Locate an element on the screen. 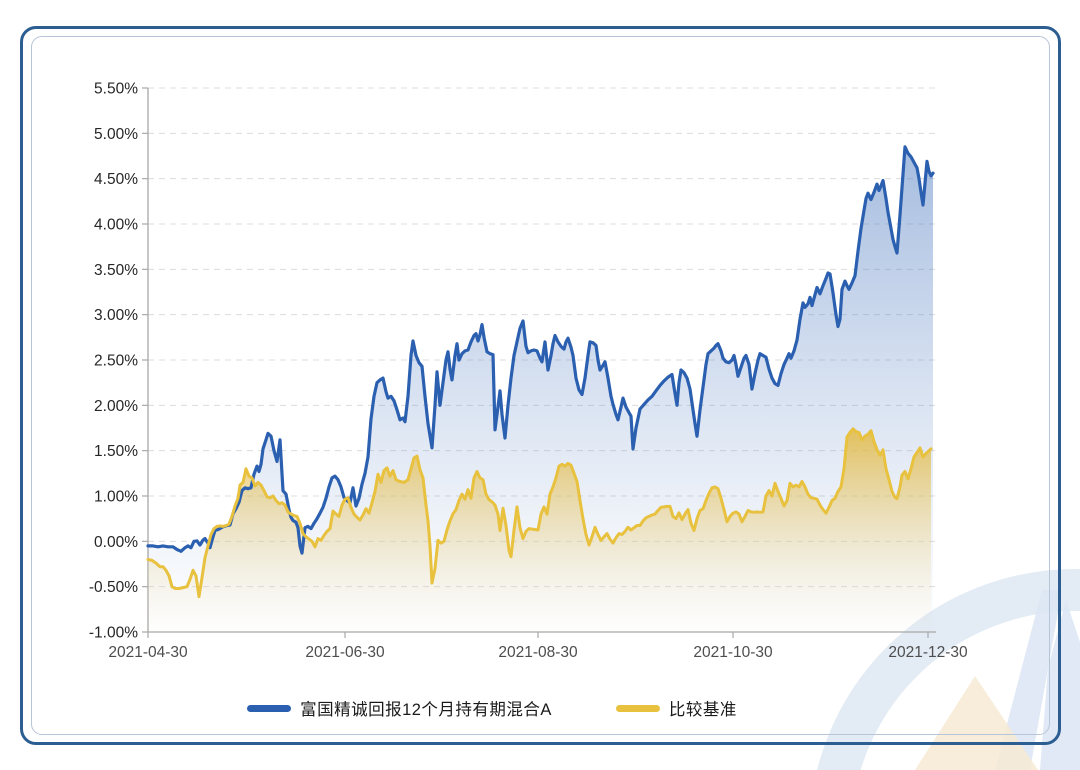  y-axis-tick-label: 1.00% is located at coordinates (116, 497).